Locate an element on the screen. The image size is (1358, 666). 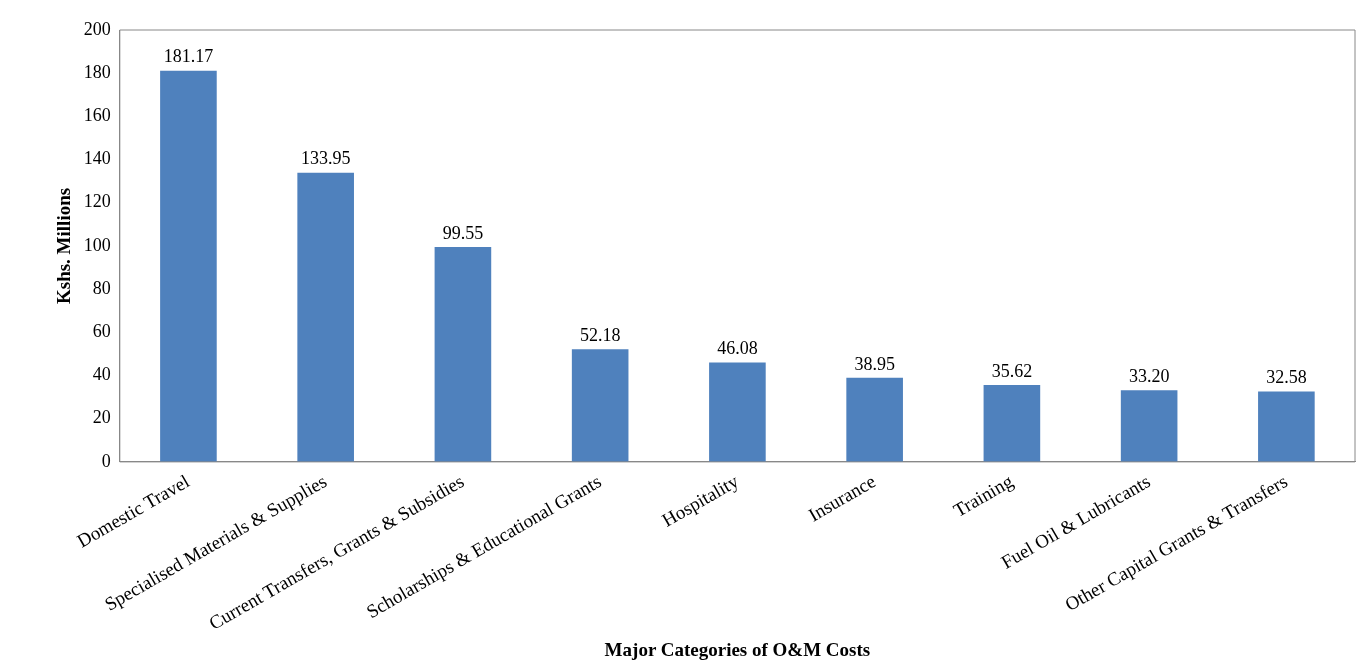
y-tick-label: 160 is located at coordinates (97, 115).